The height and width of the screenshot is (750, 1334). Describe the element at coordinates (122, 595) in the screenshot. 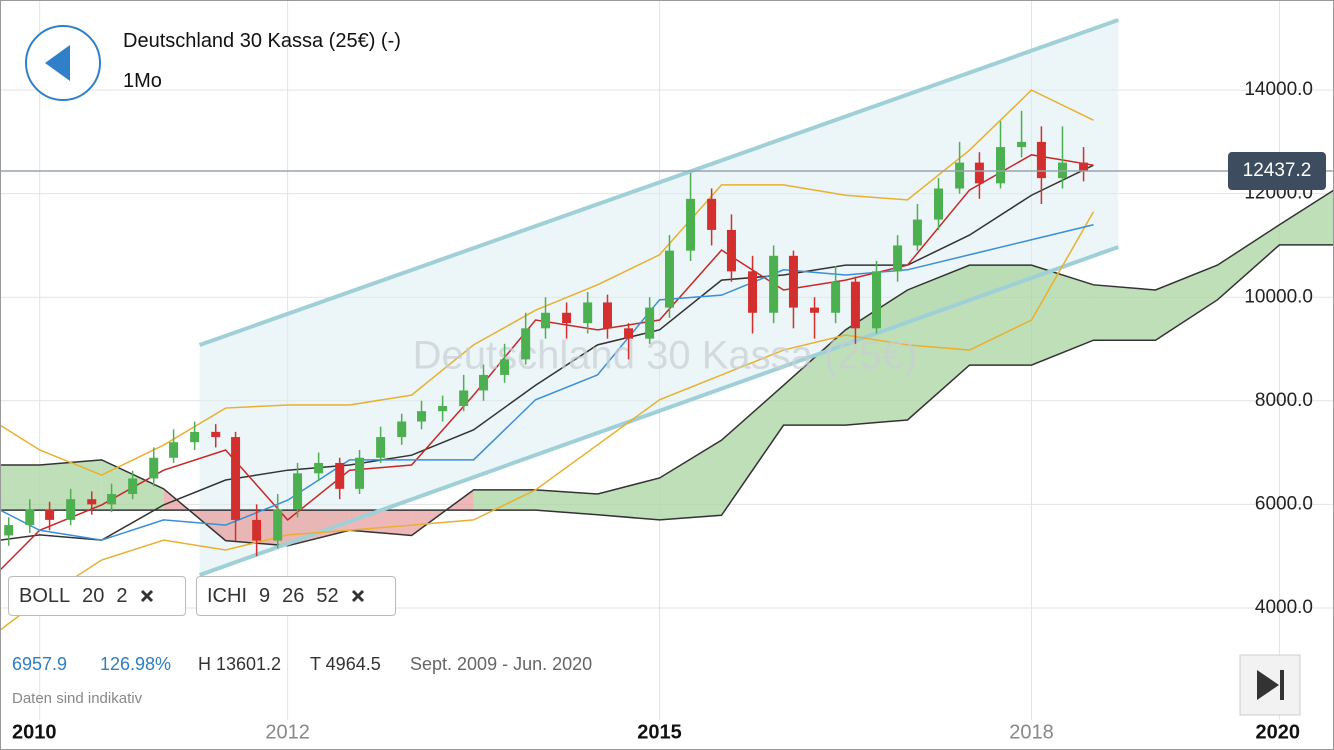

I see `indicator-param: 2` at that location.